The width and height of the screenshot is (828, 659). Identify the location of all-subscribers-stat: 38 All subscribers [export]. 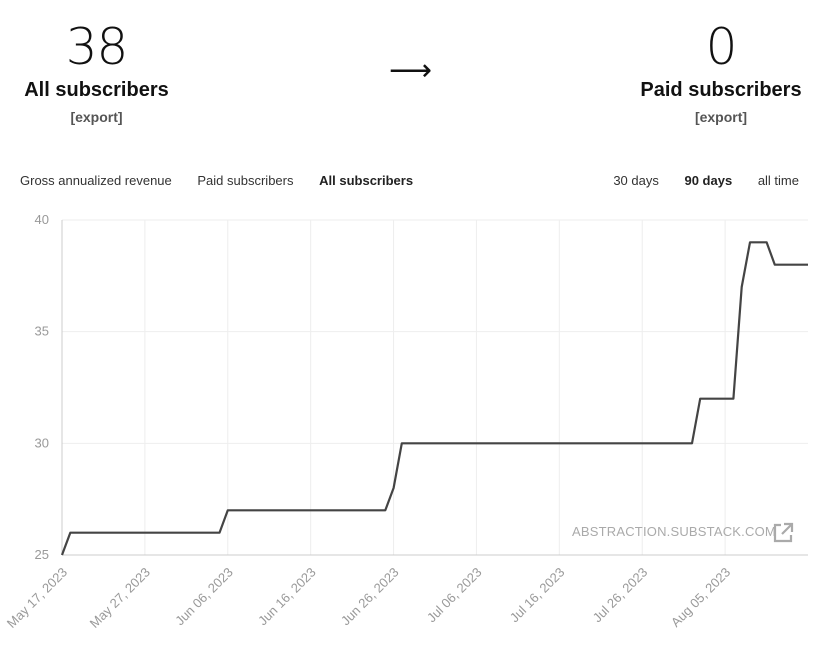
(96, 71).